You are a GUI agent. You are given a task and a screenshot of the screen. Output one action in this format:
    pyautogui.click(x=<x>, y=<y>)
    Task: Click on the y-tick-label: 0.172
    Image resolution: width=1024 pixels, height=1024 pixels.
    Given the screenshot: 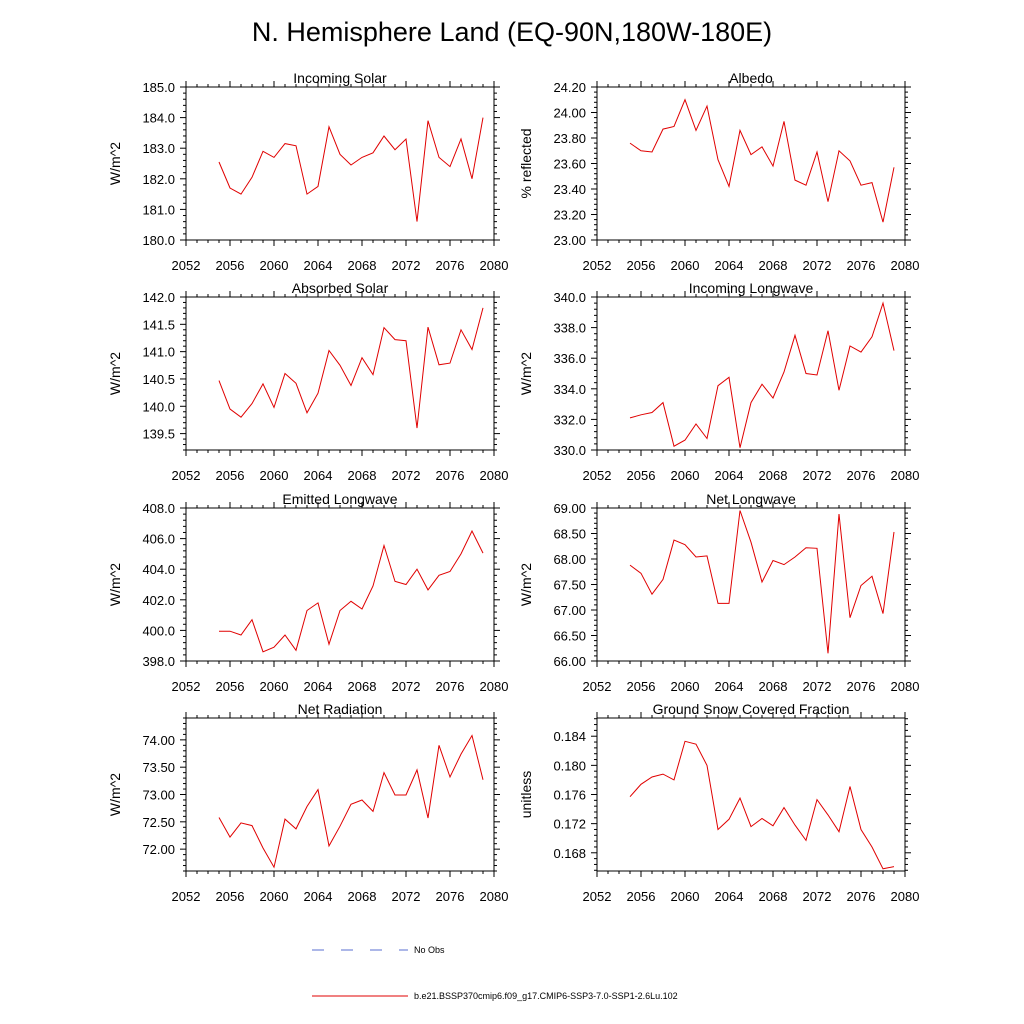 What is the action you would take?
    pyautogui.click(x=569, y=824)
    